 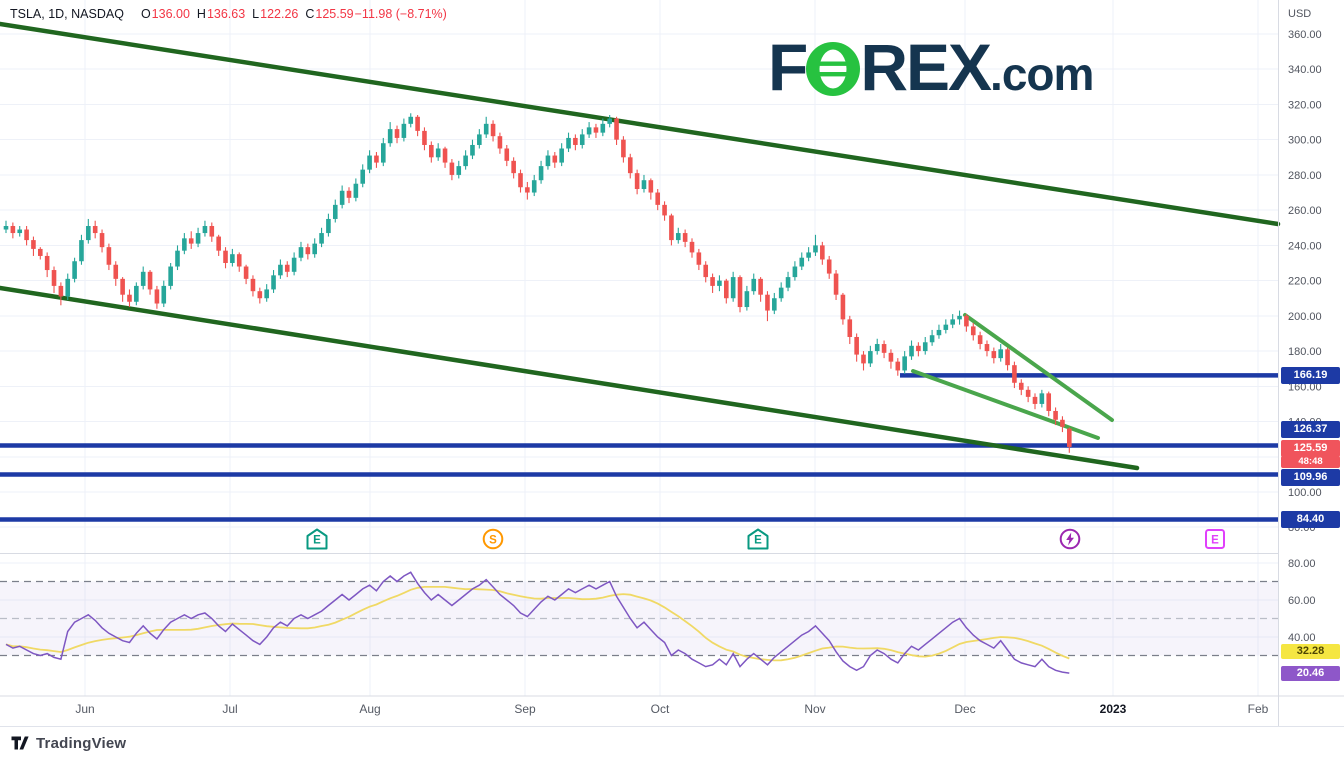 I want to click on high-value: 136.63, so click(x=226, y=14).